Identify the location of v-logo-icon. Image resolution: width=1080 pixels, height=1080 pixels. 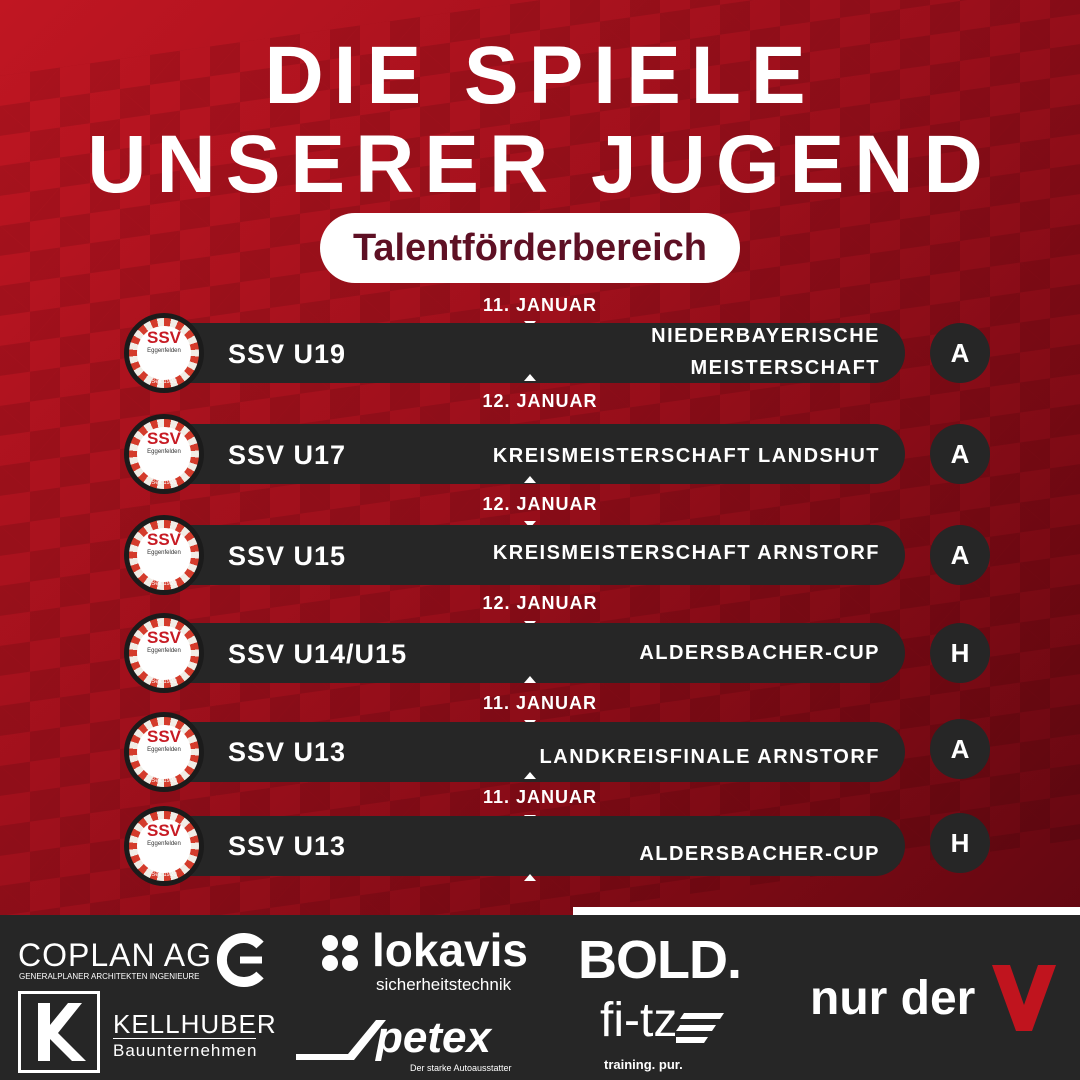
(1024, 998).